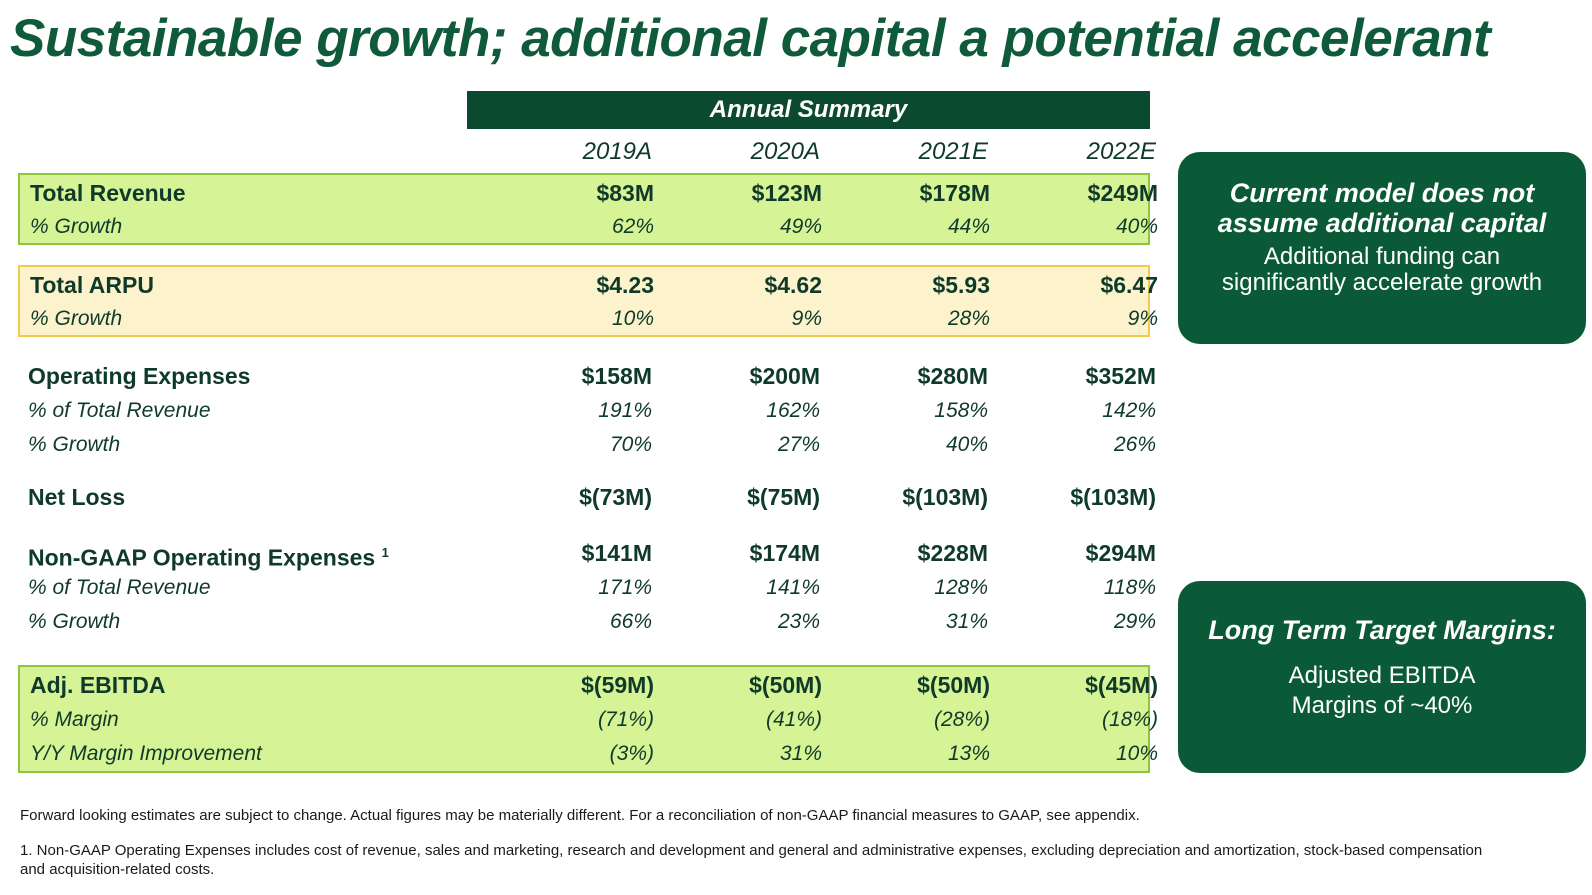 This screenshot has height=895, width=1592. What do you see at coordinates (798, 621) in the screenshot?
I see `cell-value: 23%` at bounding box center [798, 621].